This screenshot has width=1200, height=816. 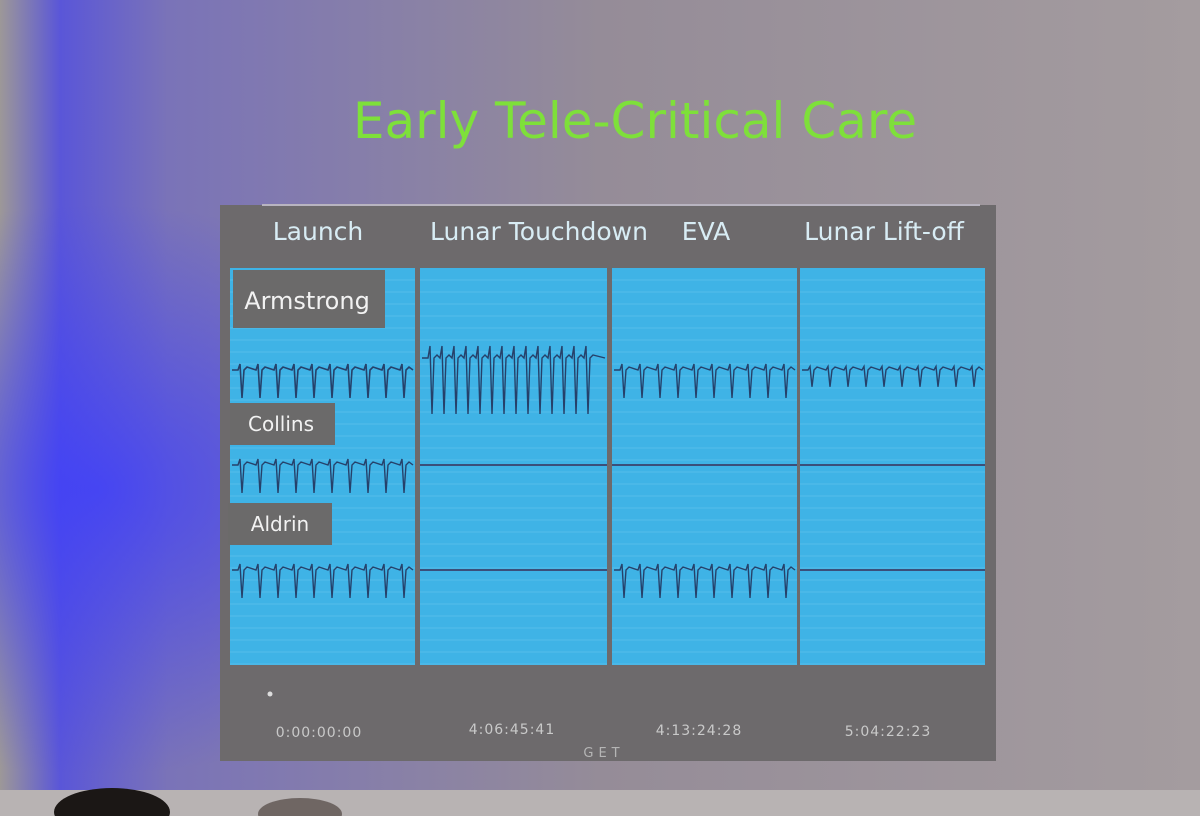 I want to click on crew-label: Armstrong, so click(x=307, y=301).